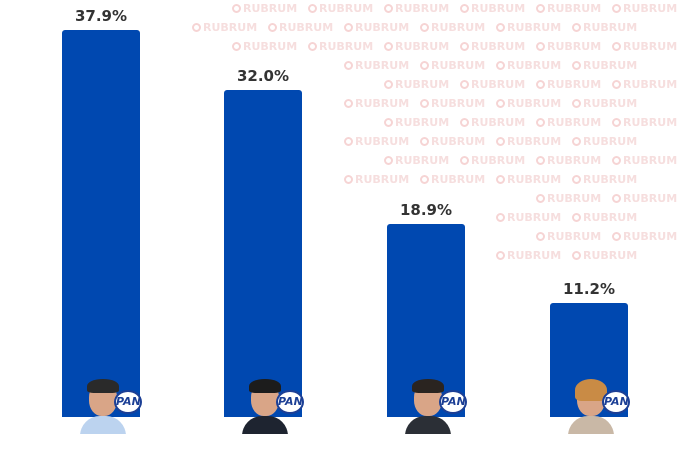 This screenshot has width=690, height=450. Describe the element at coordinates (428, 386) in the screenshot. I see `candidate-hair` at that location.